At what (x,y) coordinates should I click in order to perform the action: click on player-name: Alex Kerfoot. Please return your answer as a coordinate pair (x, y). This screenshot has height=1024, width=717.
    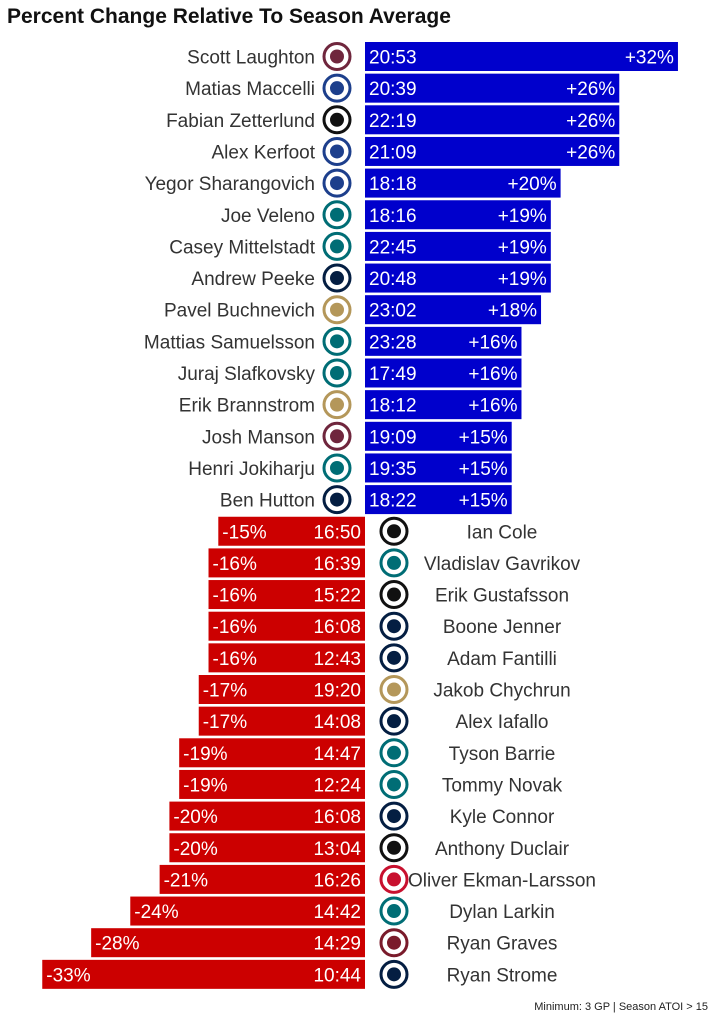
    Looking at the image, I should click on (264, 152).